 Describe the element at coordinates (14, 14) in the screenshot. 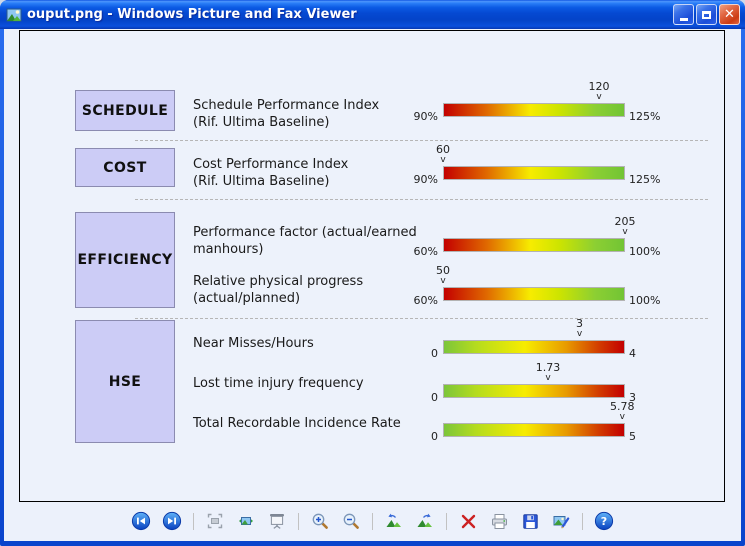

I see `picture-file-icon` at that location.